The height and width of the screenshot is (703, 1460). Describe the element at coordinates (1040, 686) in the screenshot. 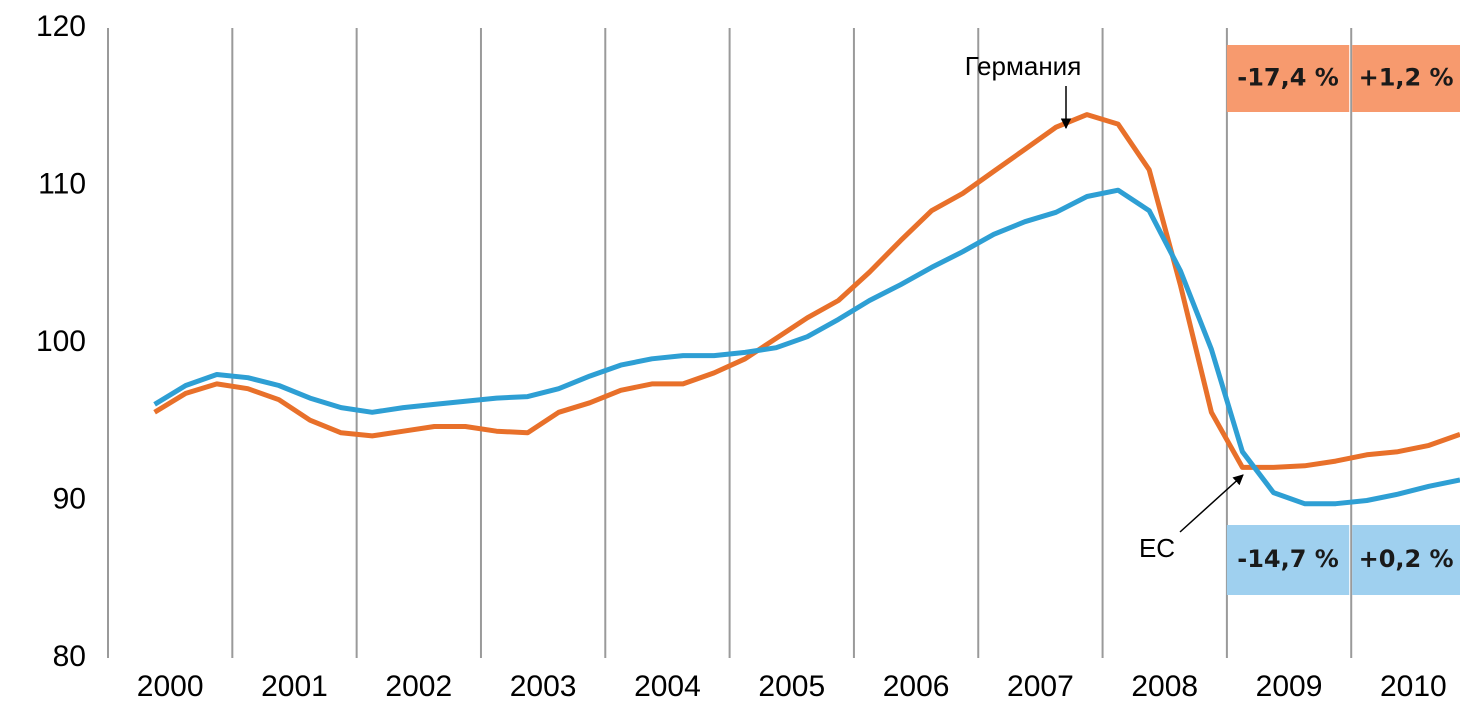

I see `x-tick-label: 2007` at that location.